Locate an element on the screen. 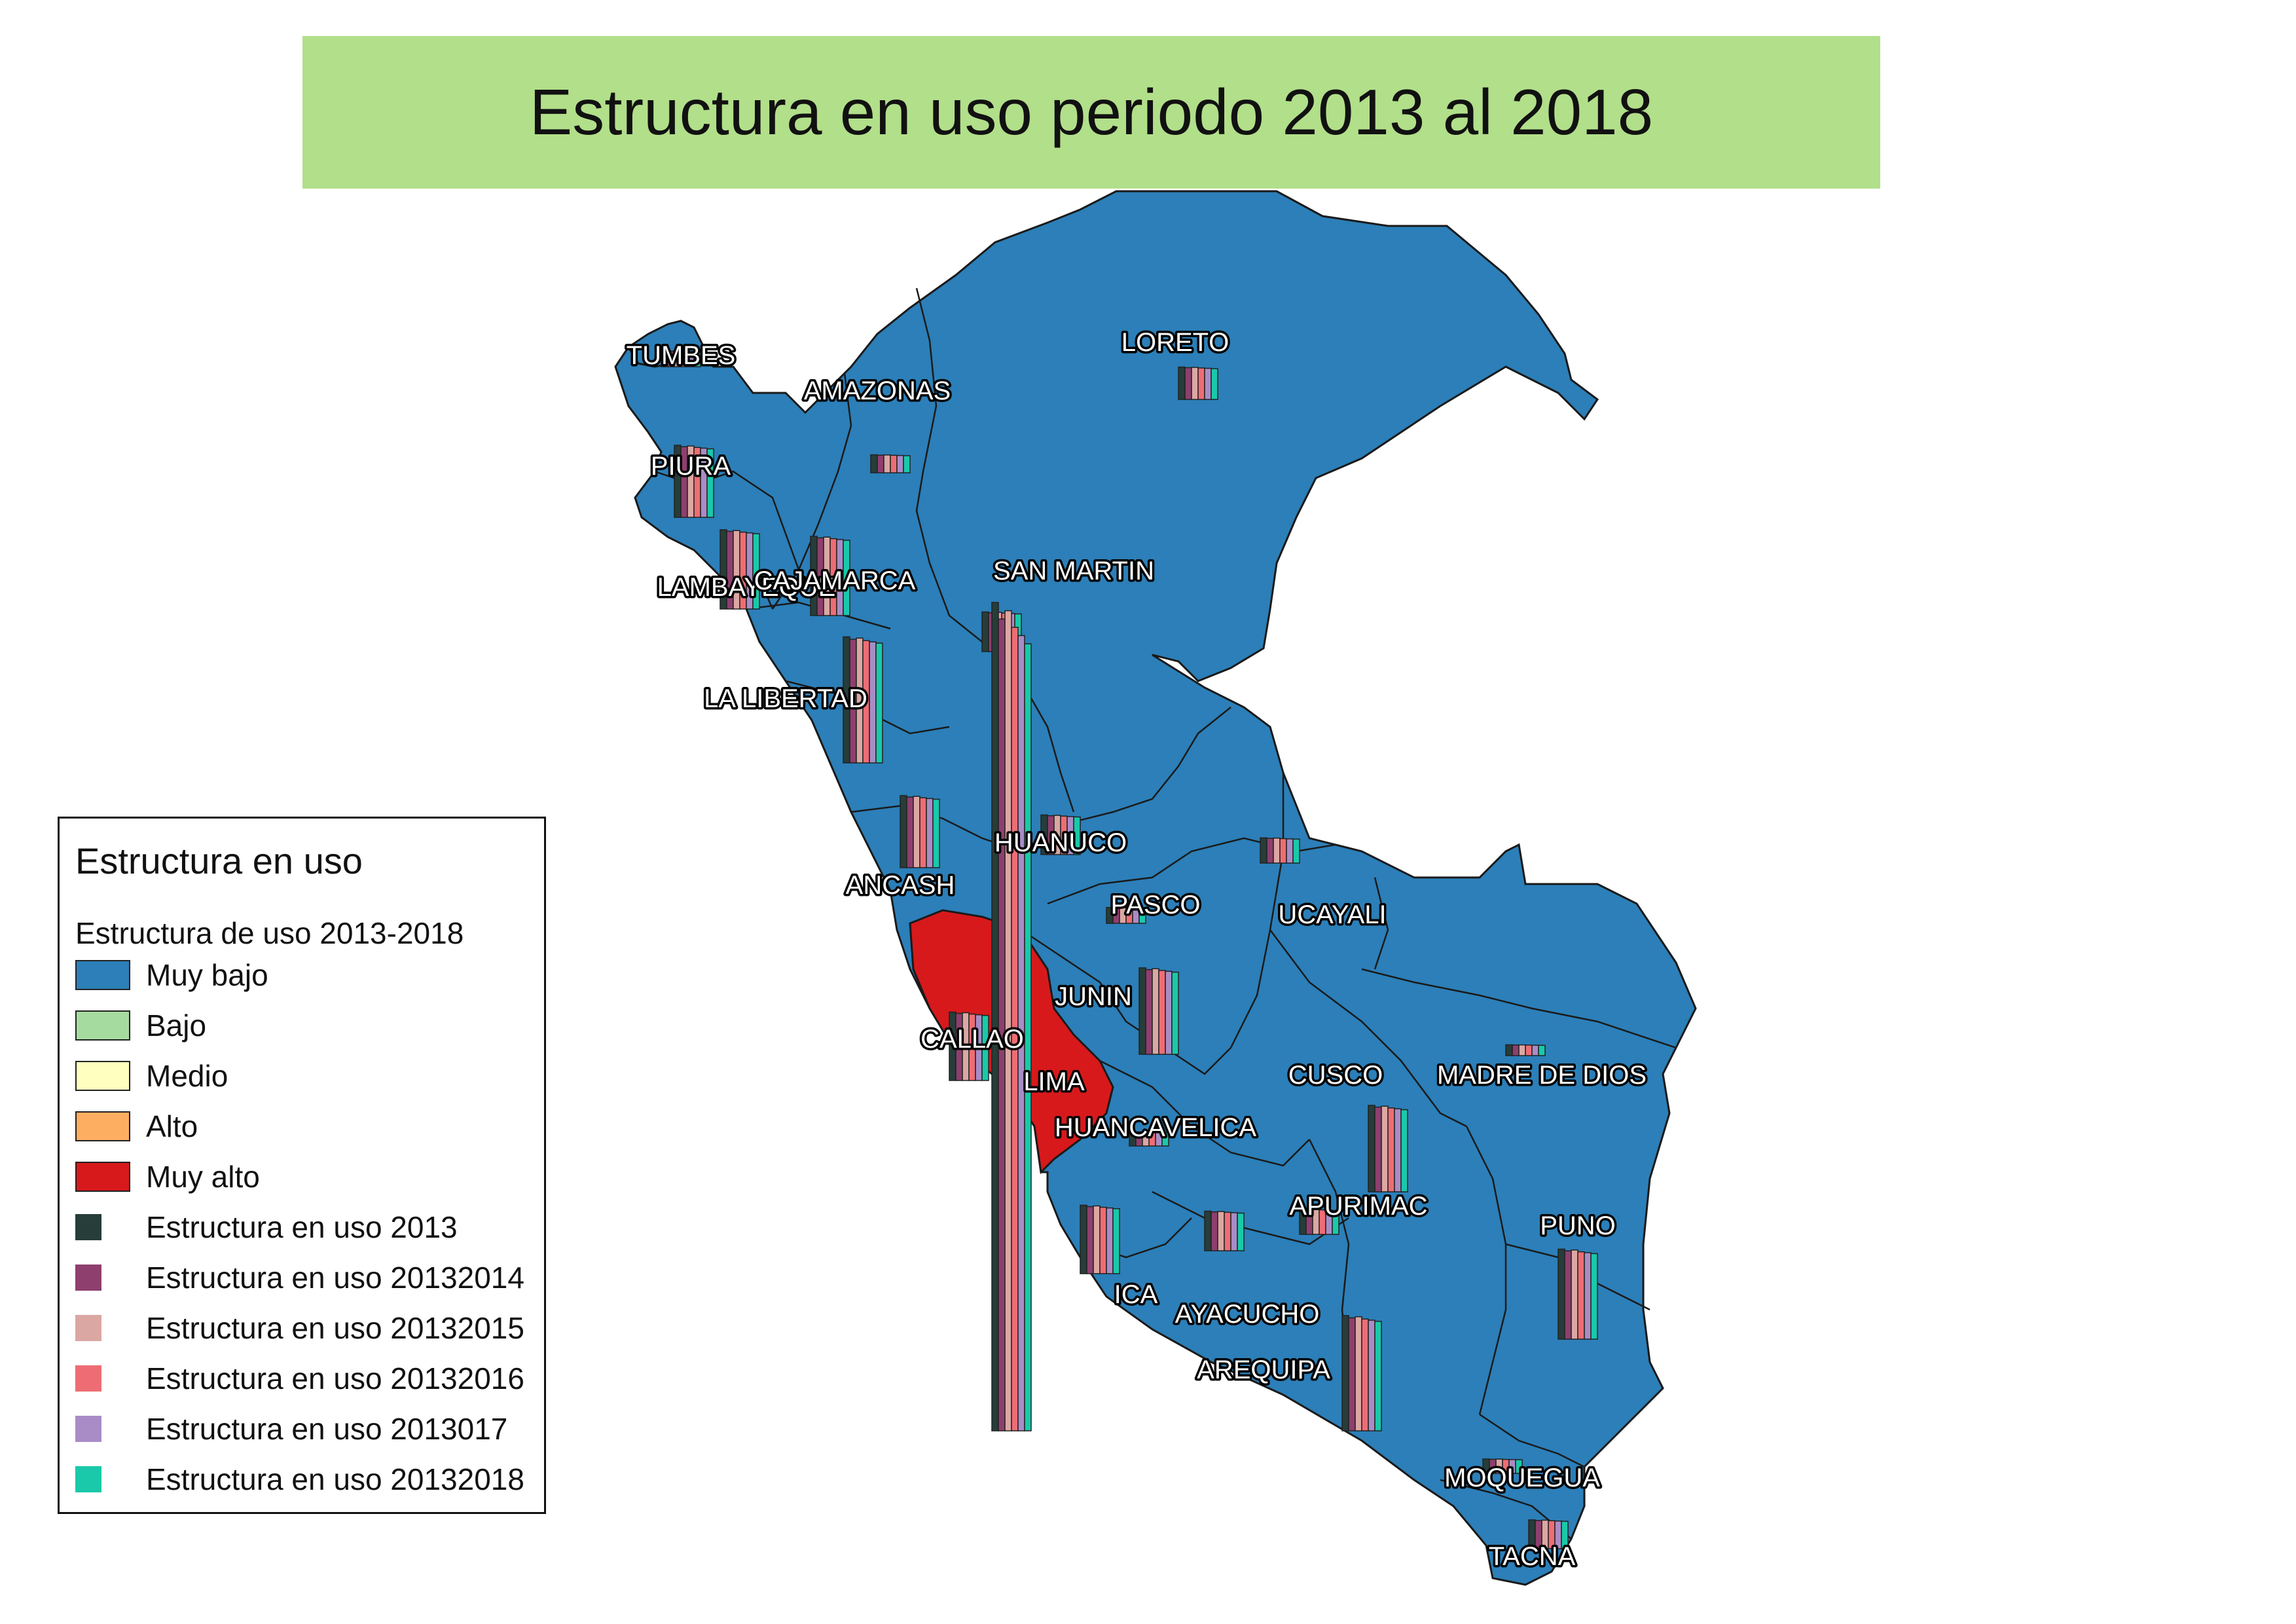  legend-label: Estructura en uso 20132018 is located at coordinates (335, 1479).